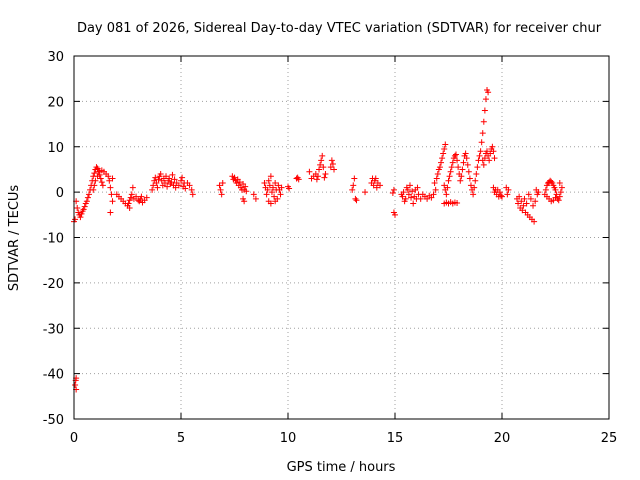  What do you see at coordinates (55, 148) in the screenshot?
I see `y-tick-label: 10` at bounding box center [55, 148].